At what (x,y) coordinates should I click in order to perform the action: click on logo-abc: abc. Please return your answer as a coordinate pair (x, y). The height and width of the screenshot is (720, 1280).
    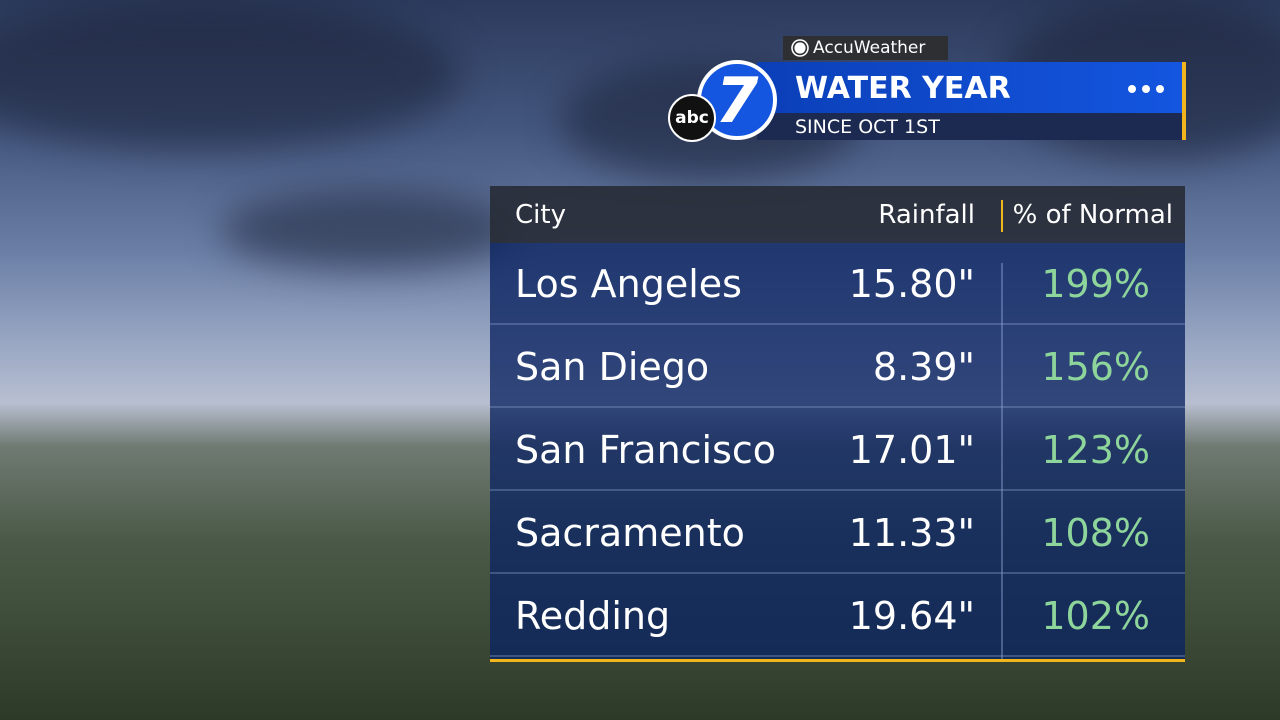
    Looking at the image, I should click on (692, 118).